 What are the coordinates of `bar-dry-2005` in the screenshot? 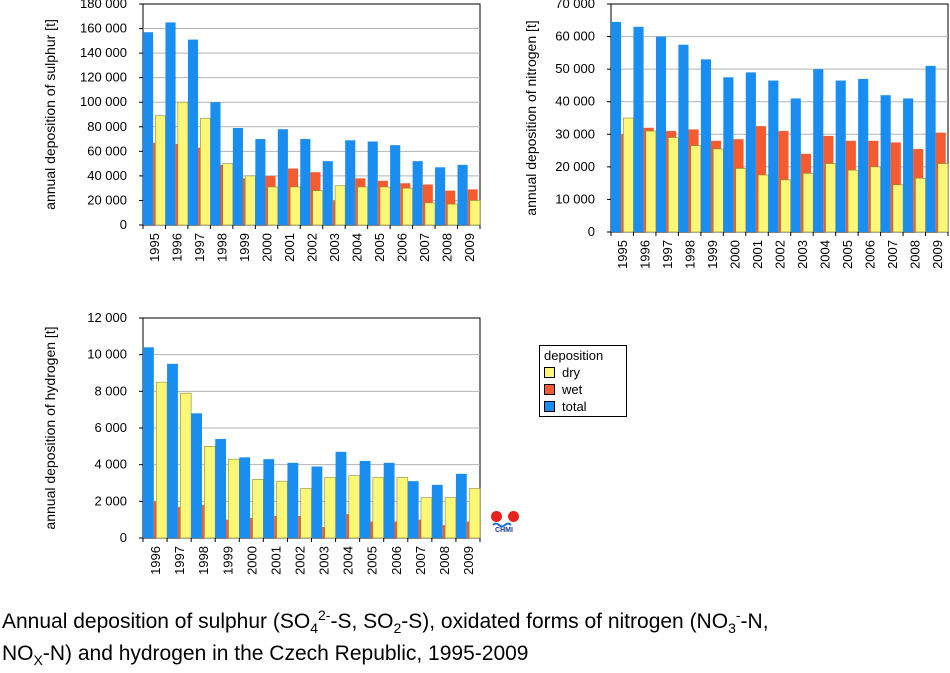 It's located at (378, 508).